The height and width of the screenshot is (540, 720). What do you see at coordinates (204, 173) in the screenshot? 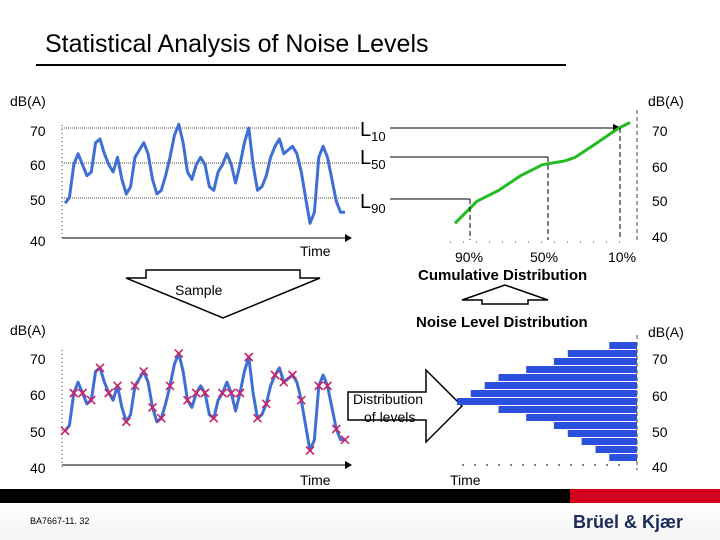
I see `noise-signal-line` at bounding box center [204, 173].